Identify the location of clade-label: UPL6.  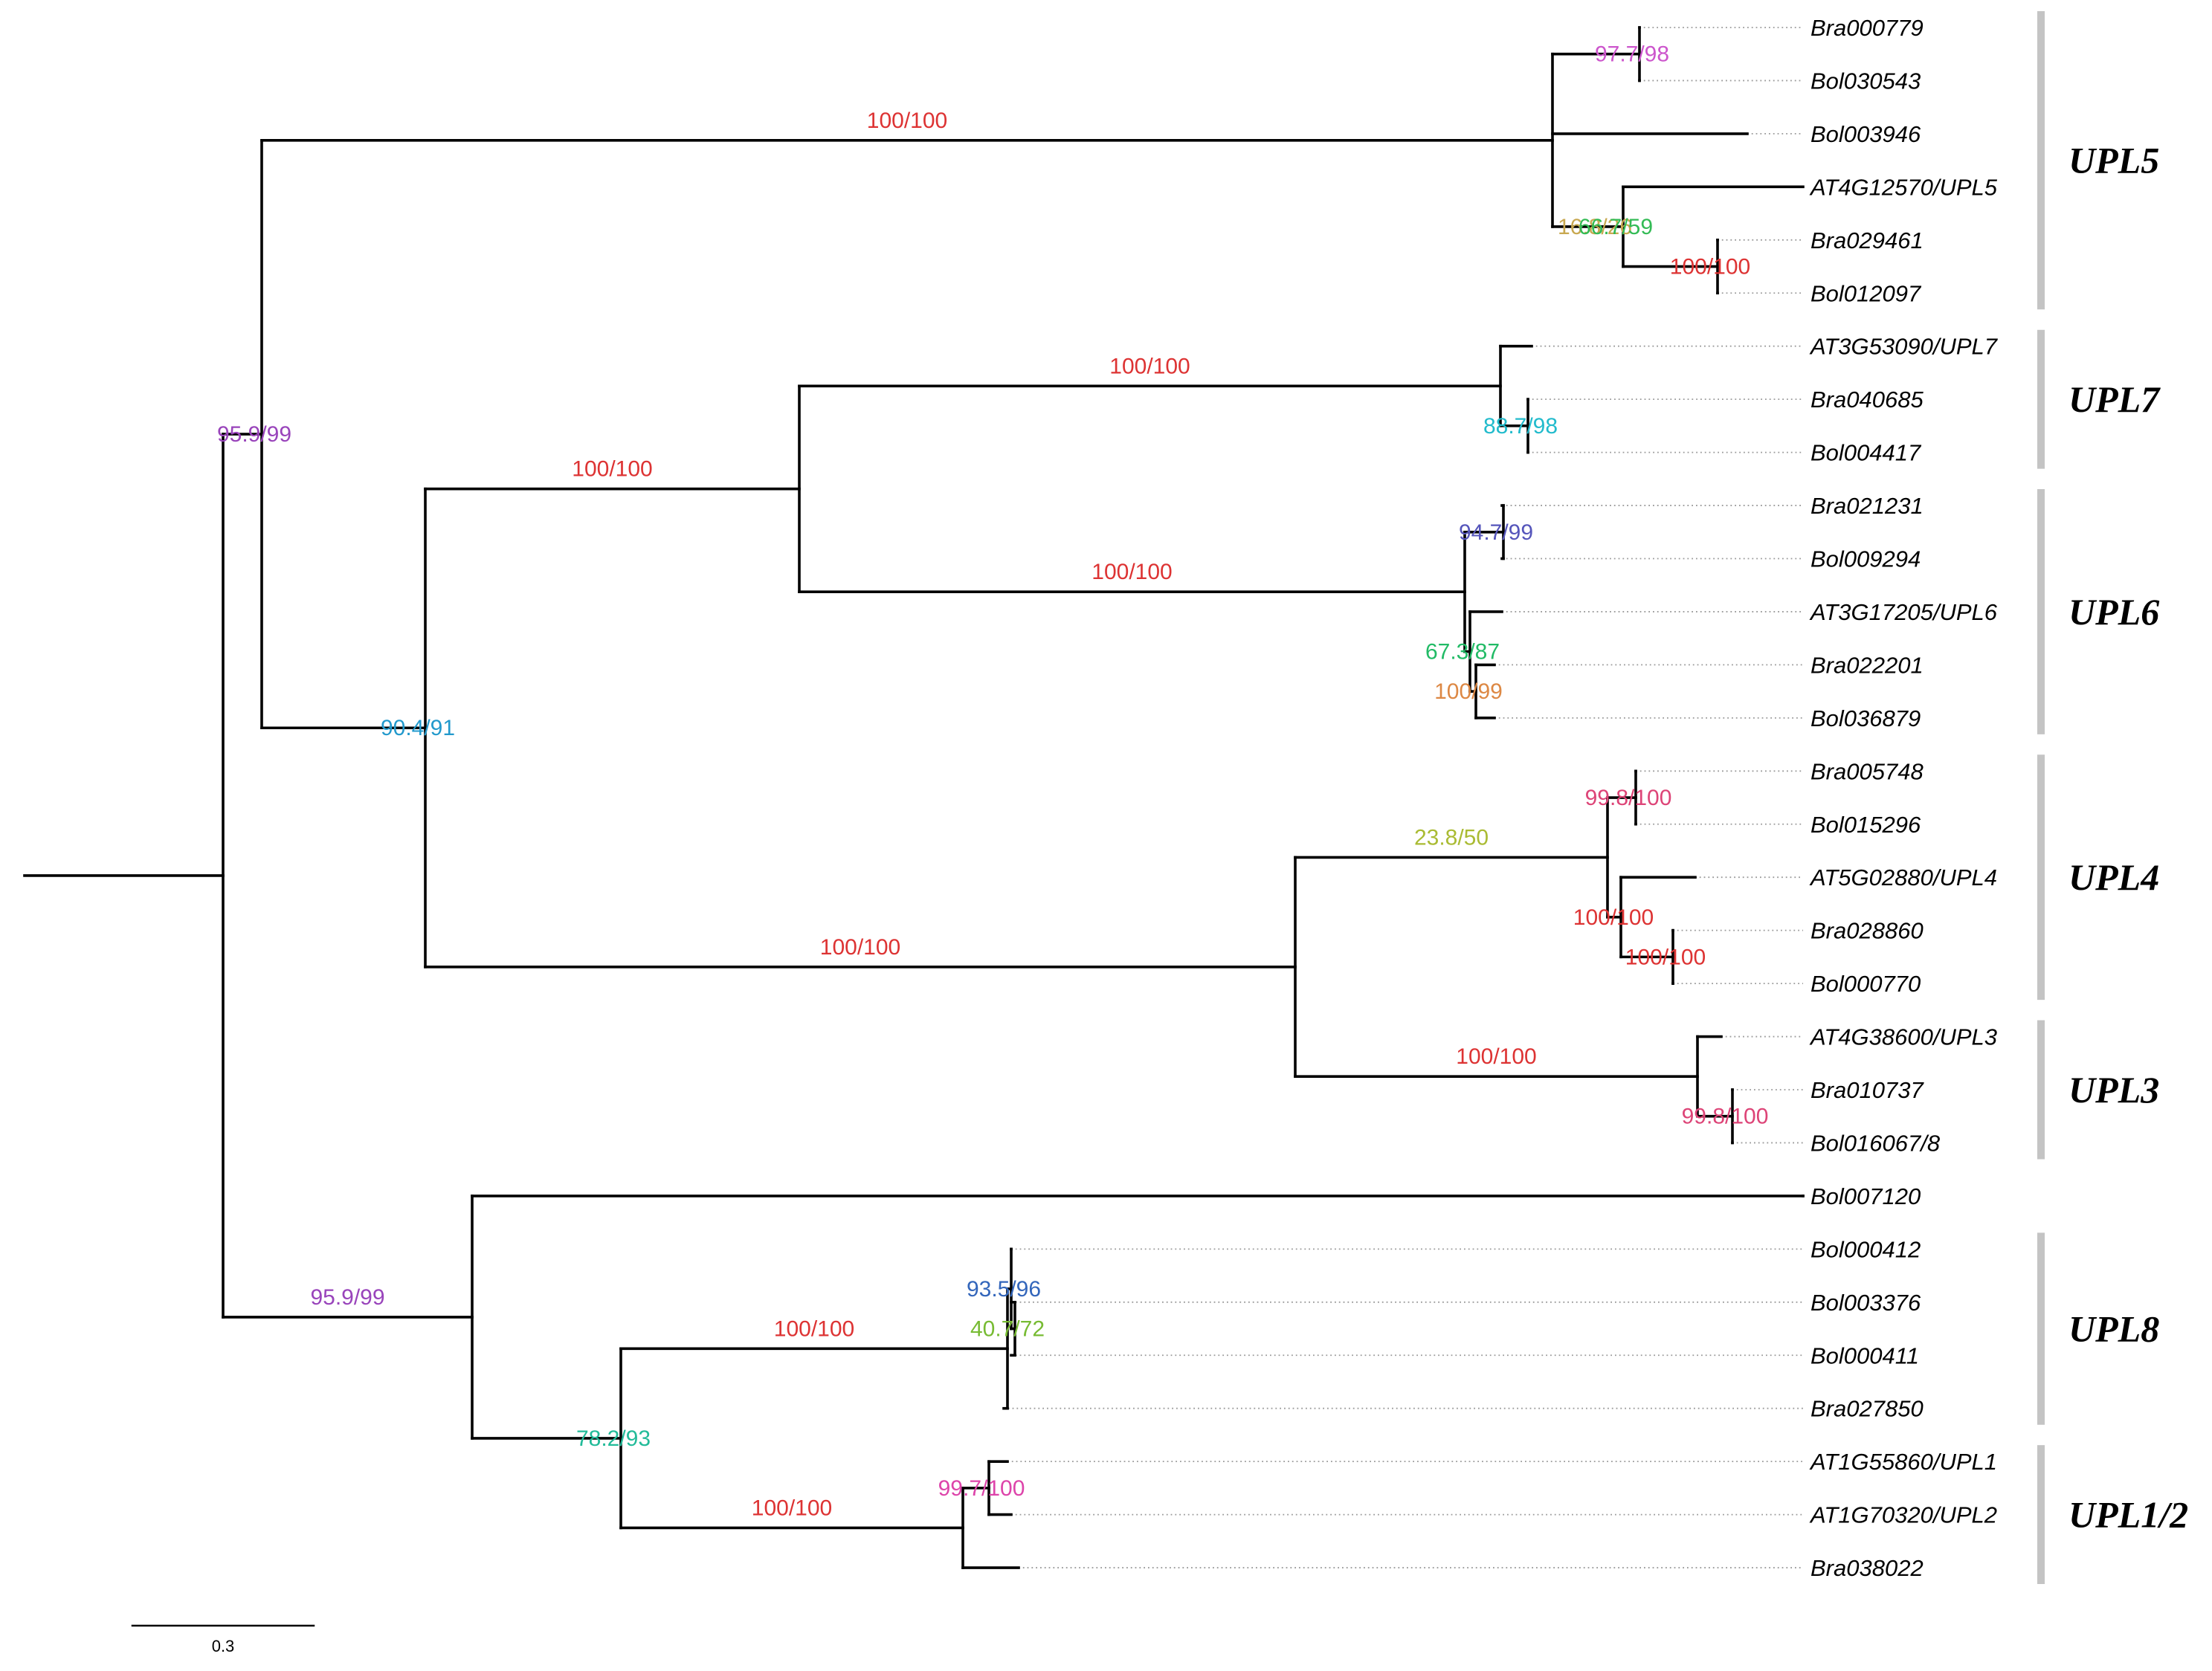
(2113, 612).